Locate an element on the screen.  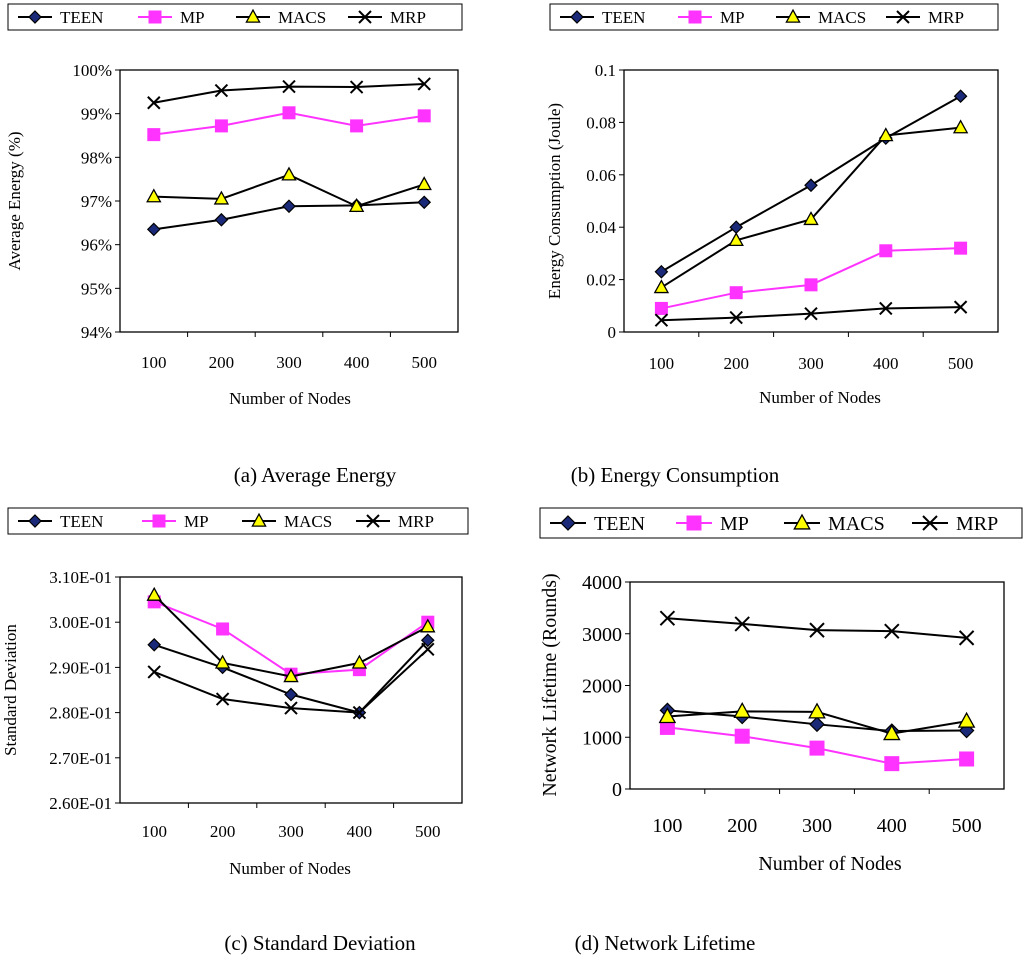
y-axis-label: Average Energy (%) is located at coordinates (14, 200).